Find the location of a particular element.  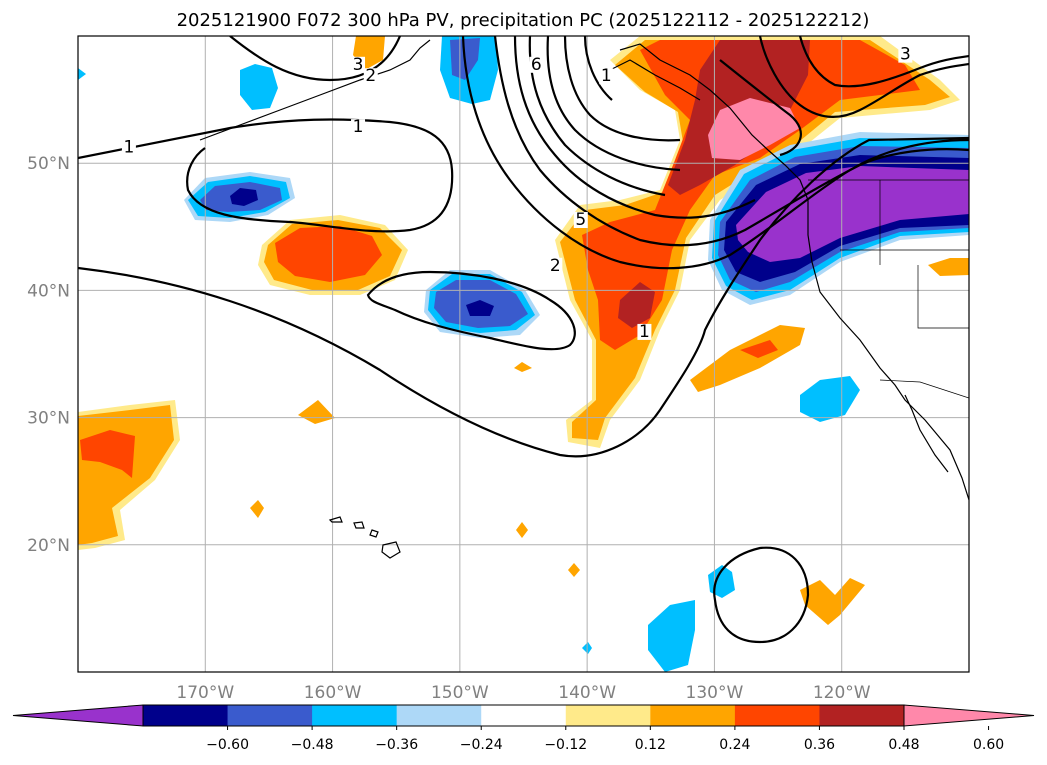

precip-positive-southeast-v is located at coordinates (832, 601).